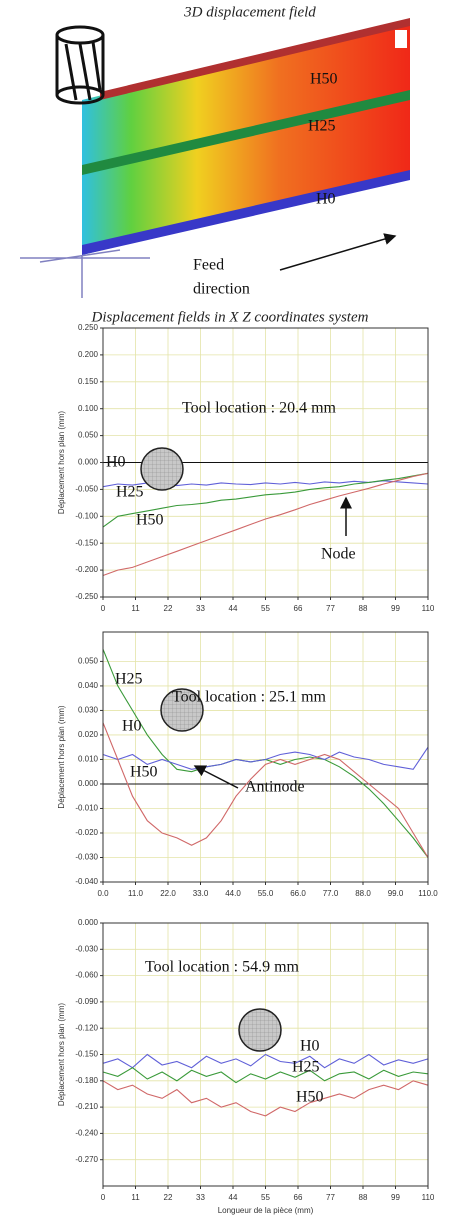 The width and height of the screenshot is (457, 1218). What do you see at coordinates (249, 12) in the screenshot?
I see `figure-title: 3D displacement field` at bounding box center [249, 12].